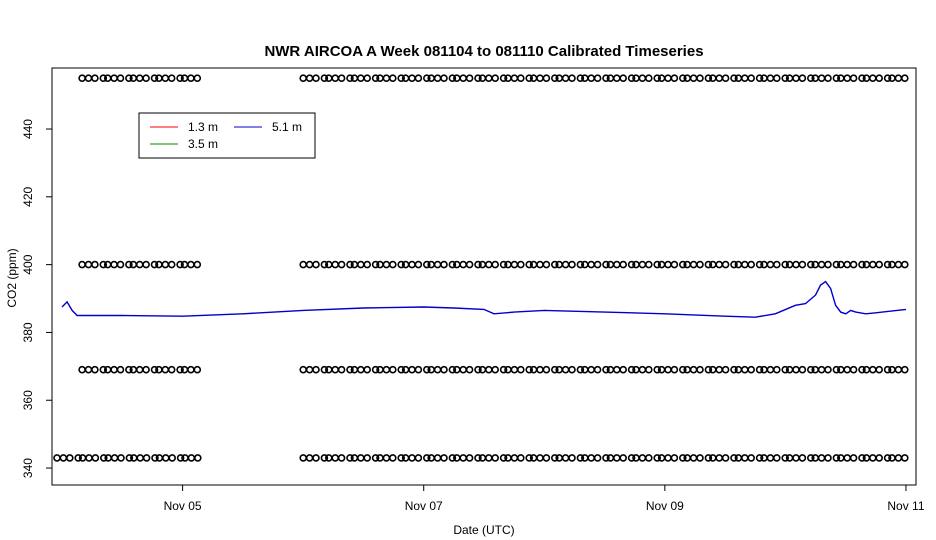  Describe the element at coordinates (905, 506) in the screenshot. I see `x-tick-label-3: Nov 11` at that location.